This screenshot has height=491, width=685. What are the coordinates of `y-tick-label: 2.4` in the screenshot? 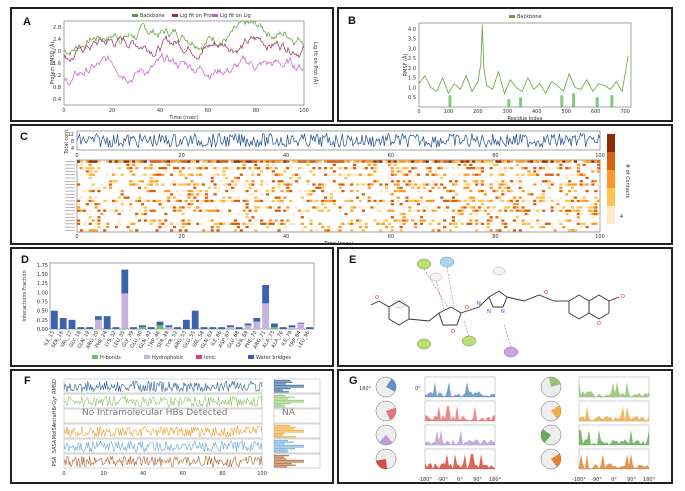 It's located at (57, 40).